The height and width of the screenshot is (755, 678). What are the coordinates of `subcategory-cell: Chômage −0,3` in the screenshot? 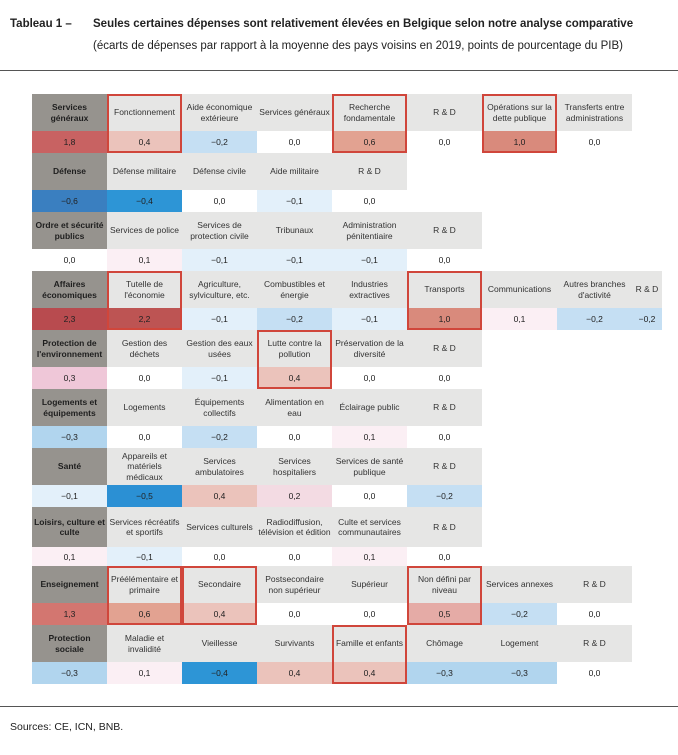 It's located at (444, 654).